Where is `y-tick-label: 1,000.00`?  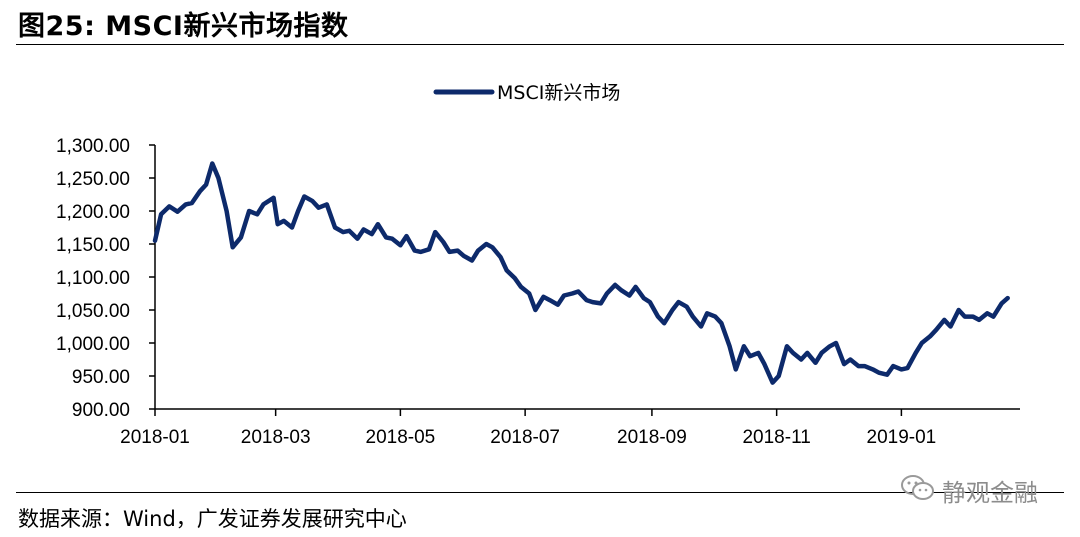
y-tick-label: 1,000.00 is located at coordinates (93, 344).